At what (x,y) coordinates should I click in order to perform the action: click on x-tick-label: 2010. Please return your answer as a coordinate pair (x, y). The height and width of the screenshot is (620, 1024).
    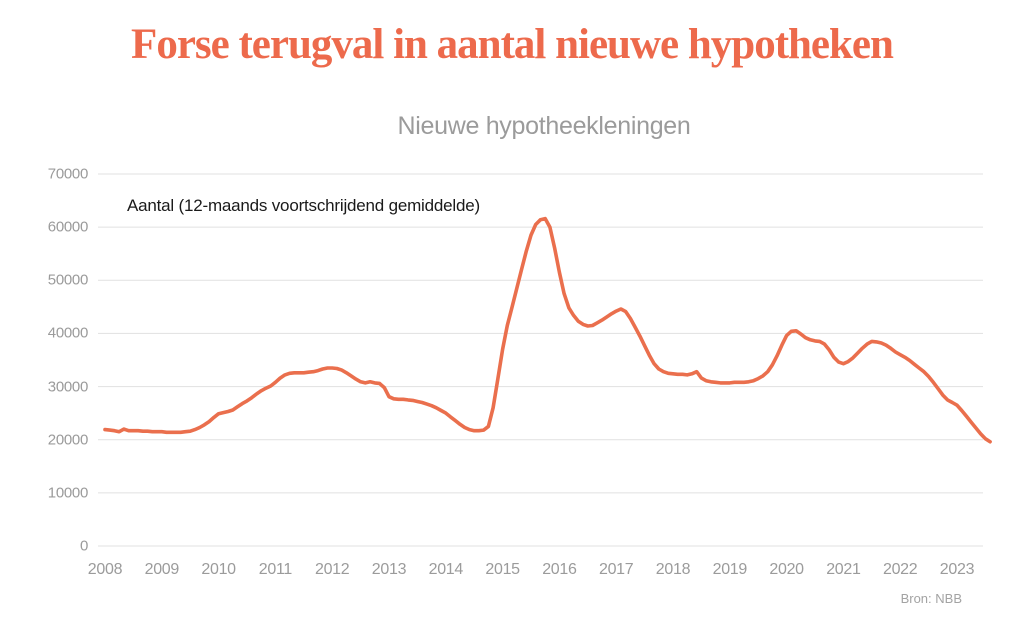
    Looking at the image, I should click on (218, 569).